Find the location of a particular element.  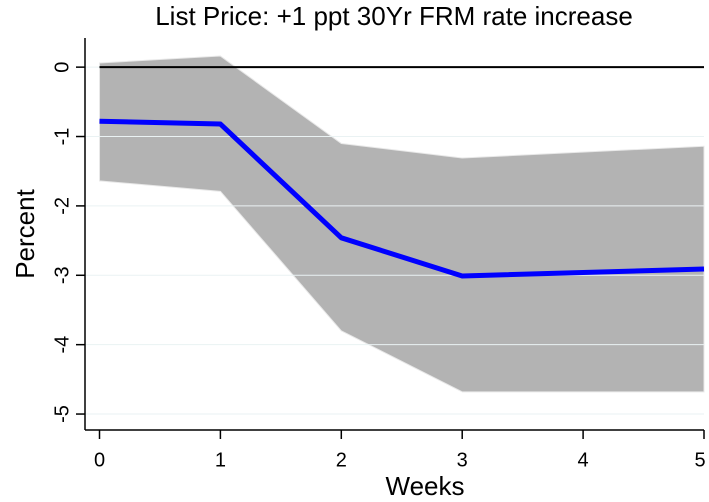

y-tick-label: 0 is located at coordinates (62, 67).